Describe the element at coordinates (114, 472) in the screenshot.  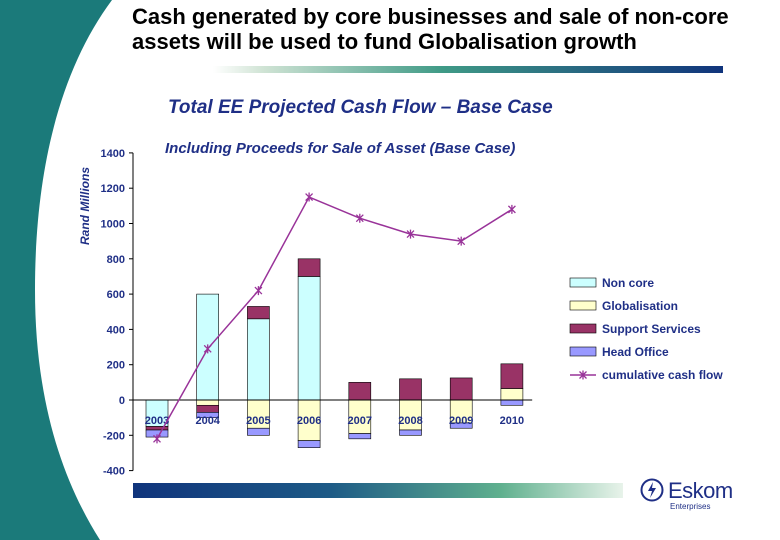
I see `y-tick-label: -400` at that location.